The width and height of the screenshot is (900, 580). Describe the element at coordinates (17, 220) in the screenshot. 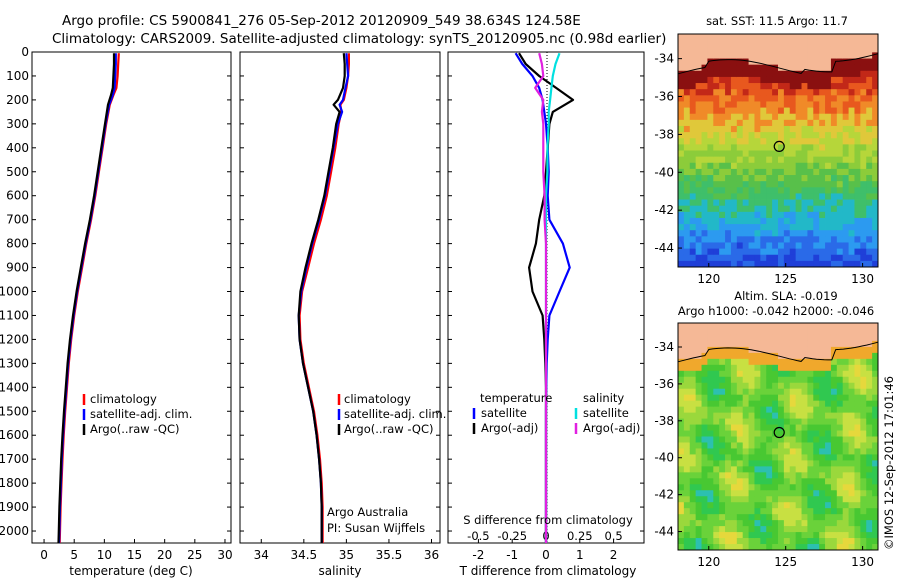

I see `y-tick-label: 700` at that location.